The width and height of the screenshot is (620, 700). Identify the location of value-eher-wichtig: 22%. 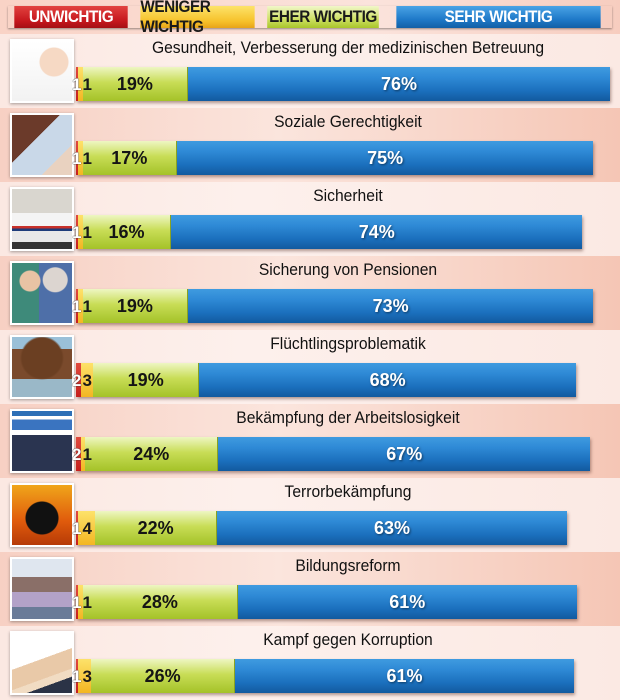
(155, 527).